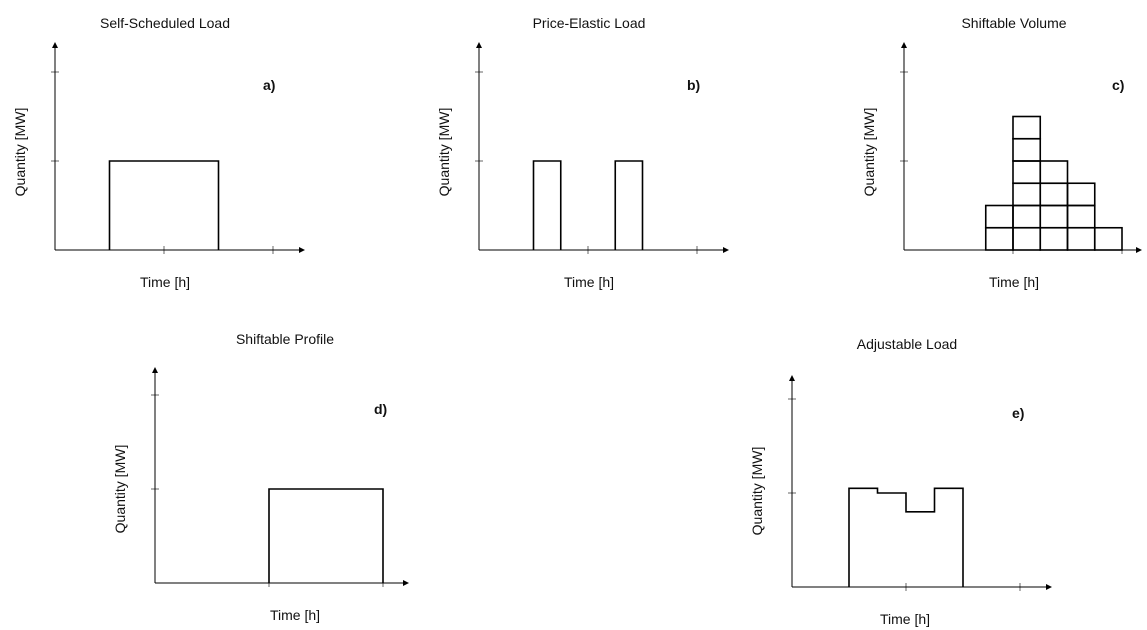 This screenshot has height=630, width=1147. Describe the element at coordinates (907, 344) in the screenshot. I see `panel-title: Adjustable Load` at that location.